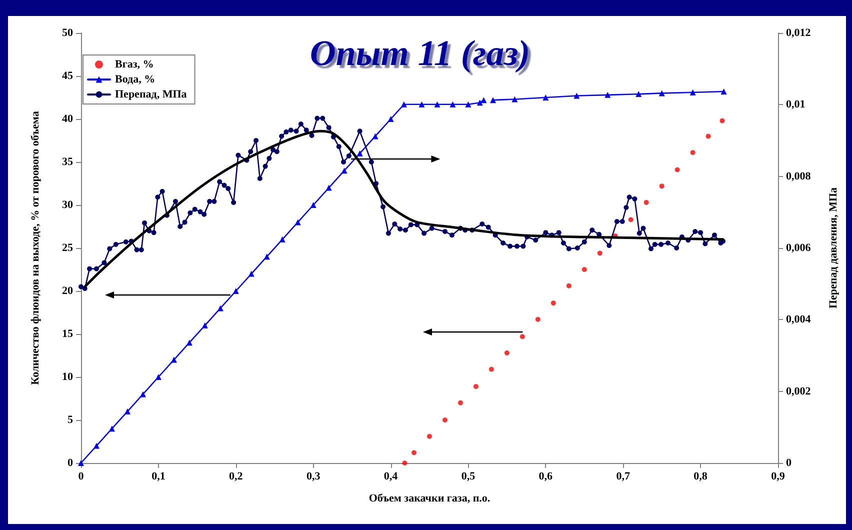  What do you see at coordinates (68, 377) in the screenshot?
I see `y-tick-label: 10` at bounding box center [68, 377].